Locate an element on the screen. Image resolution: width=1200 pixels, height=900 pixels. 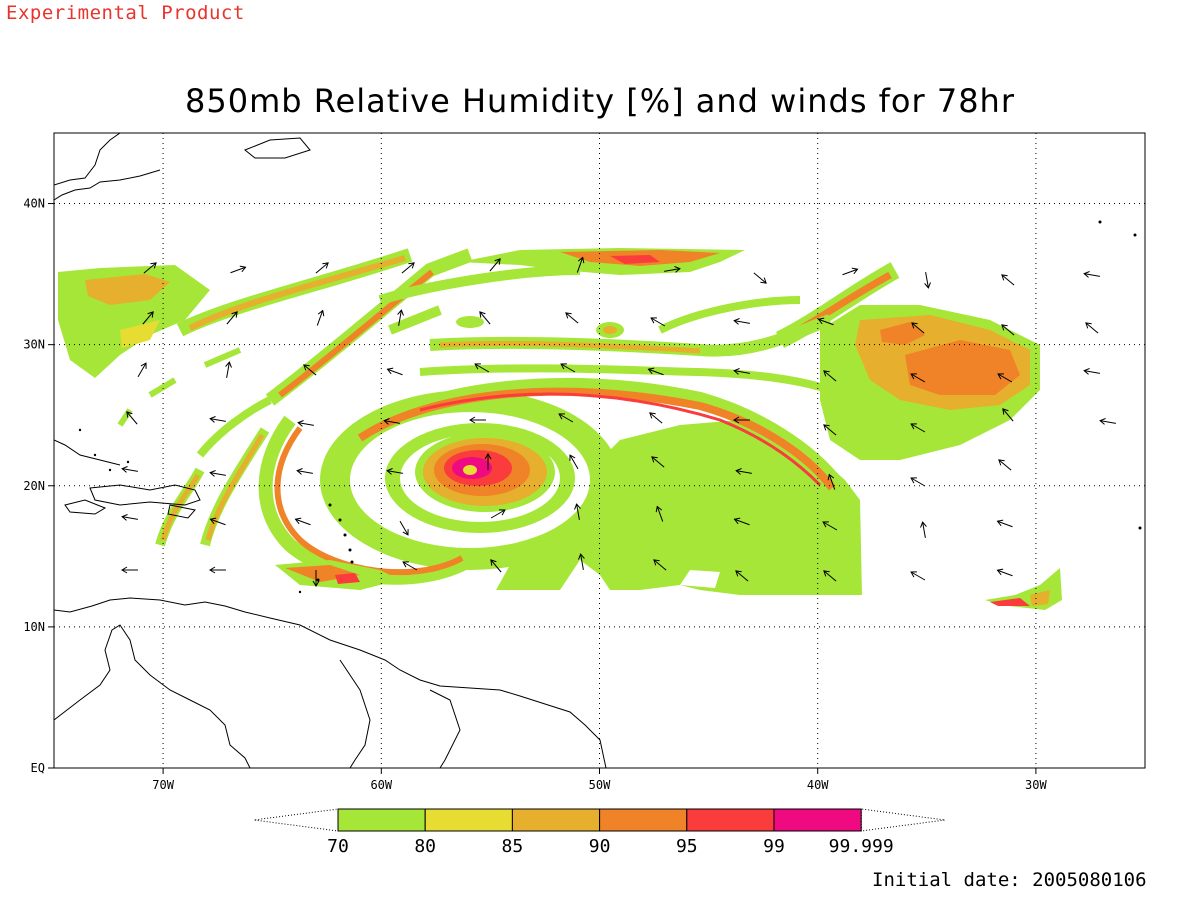
colorbar-left-extension is located at coordinates (296, 820).